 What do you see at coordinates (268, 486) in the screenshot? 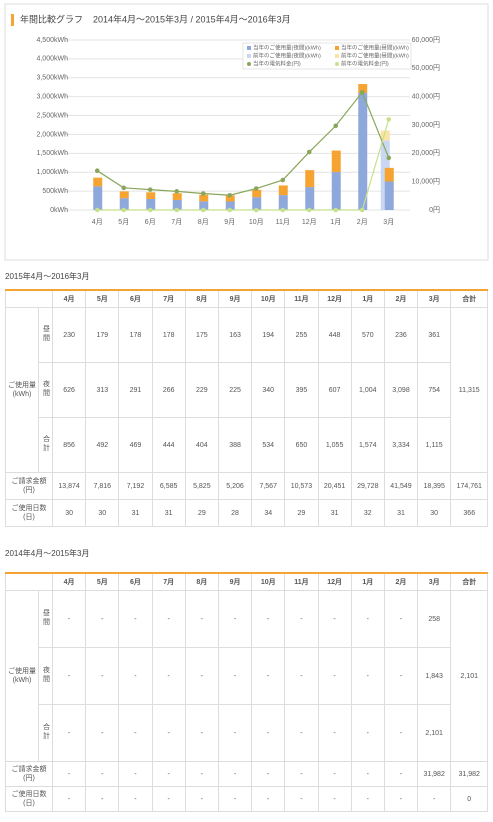
I see `cell: 7,567` at bounding box center [268, 486].